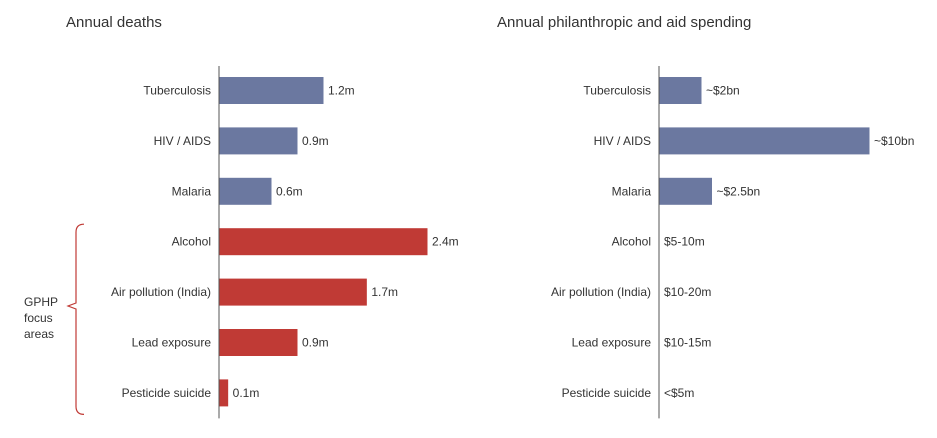 This screenshot has width=937, height=438. What do you see at coordinates (38, 318) in the screenshot?
I see `focus-group-label-line2: focus` at bounding box center [38, 318].